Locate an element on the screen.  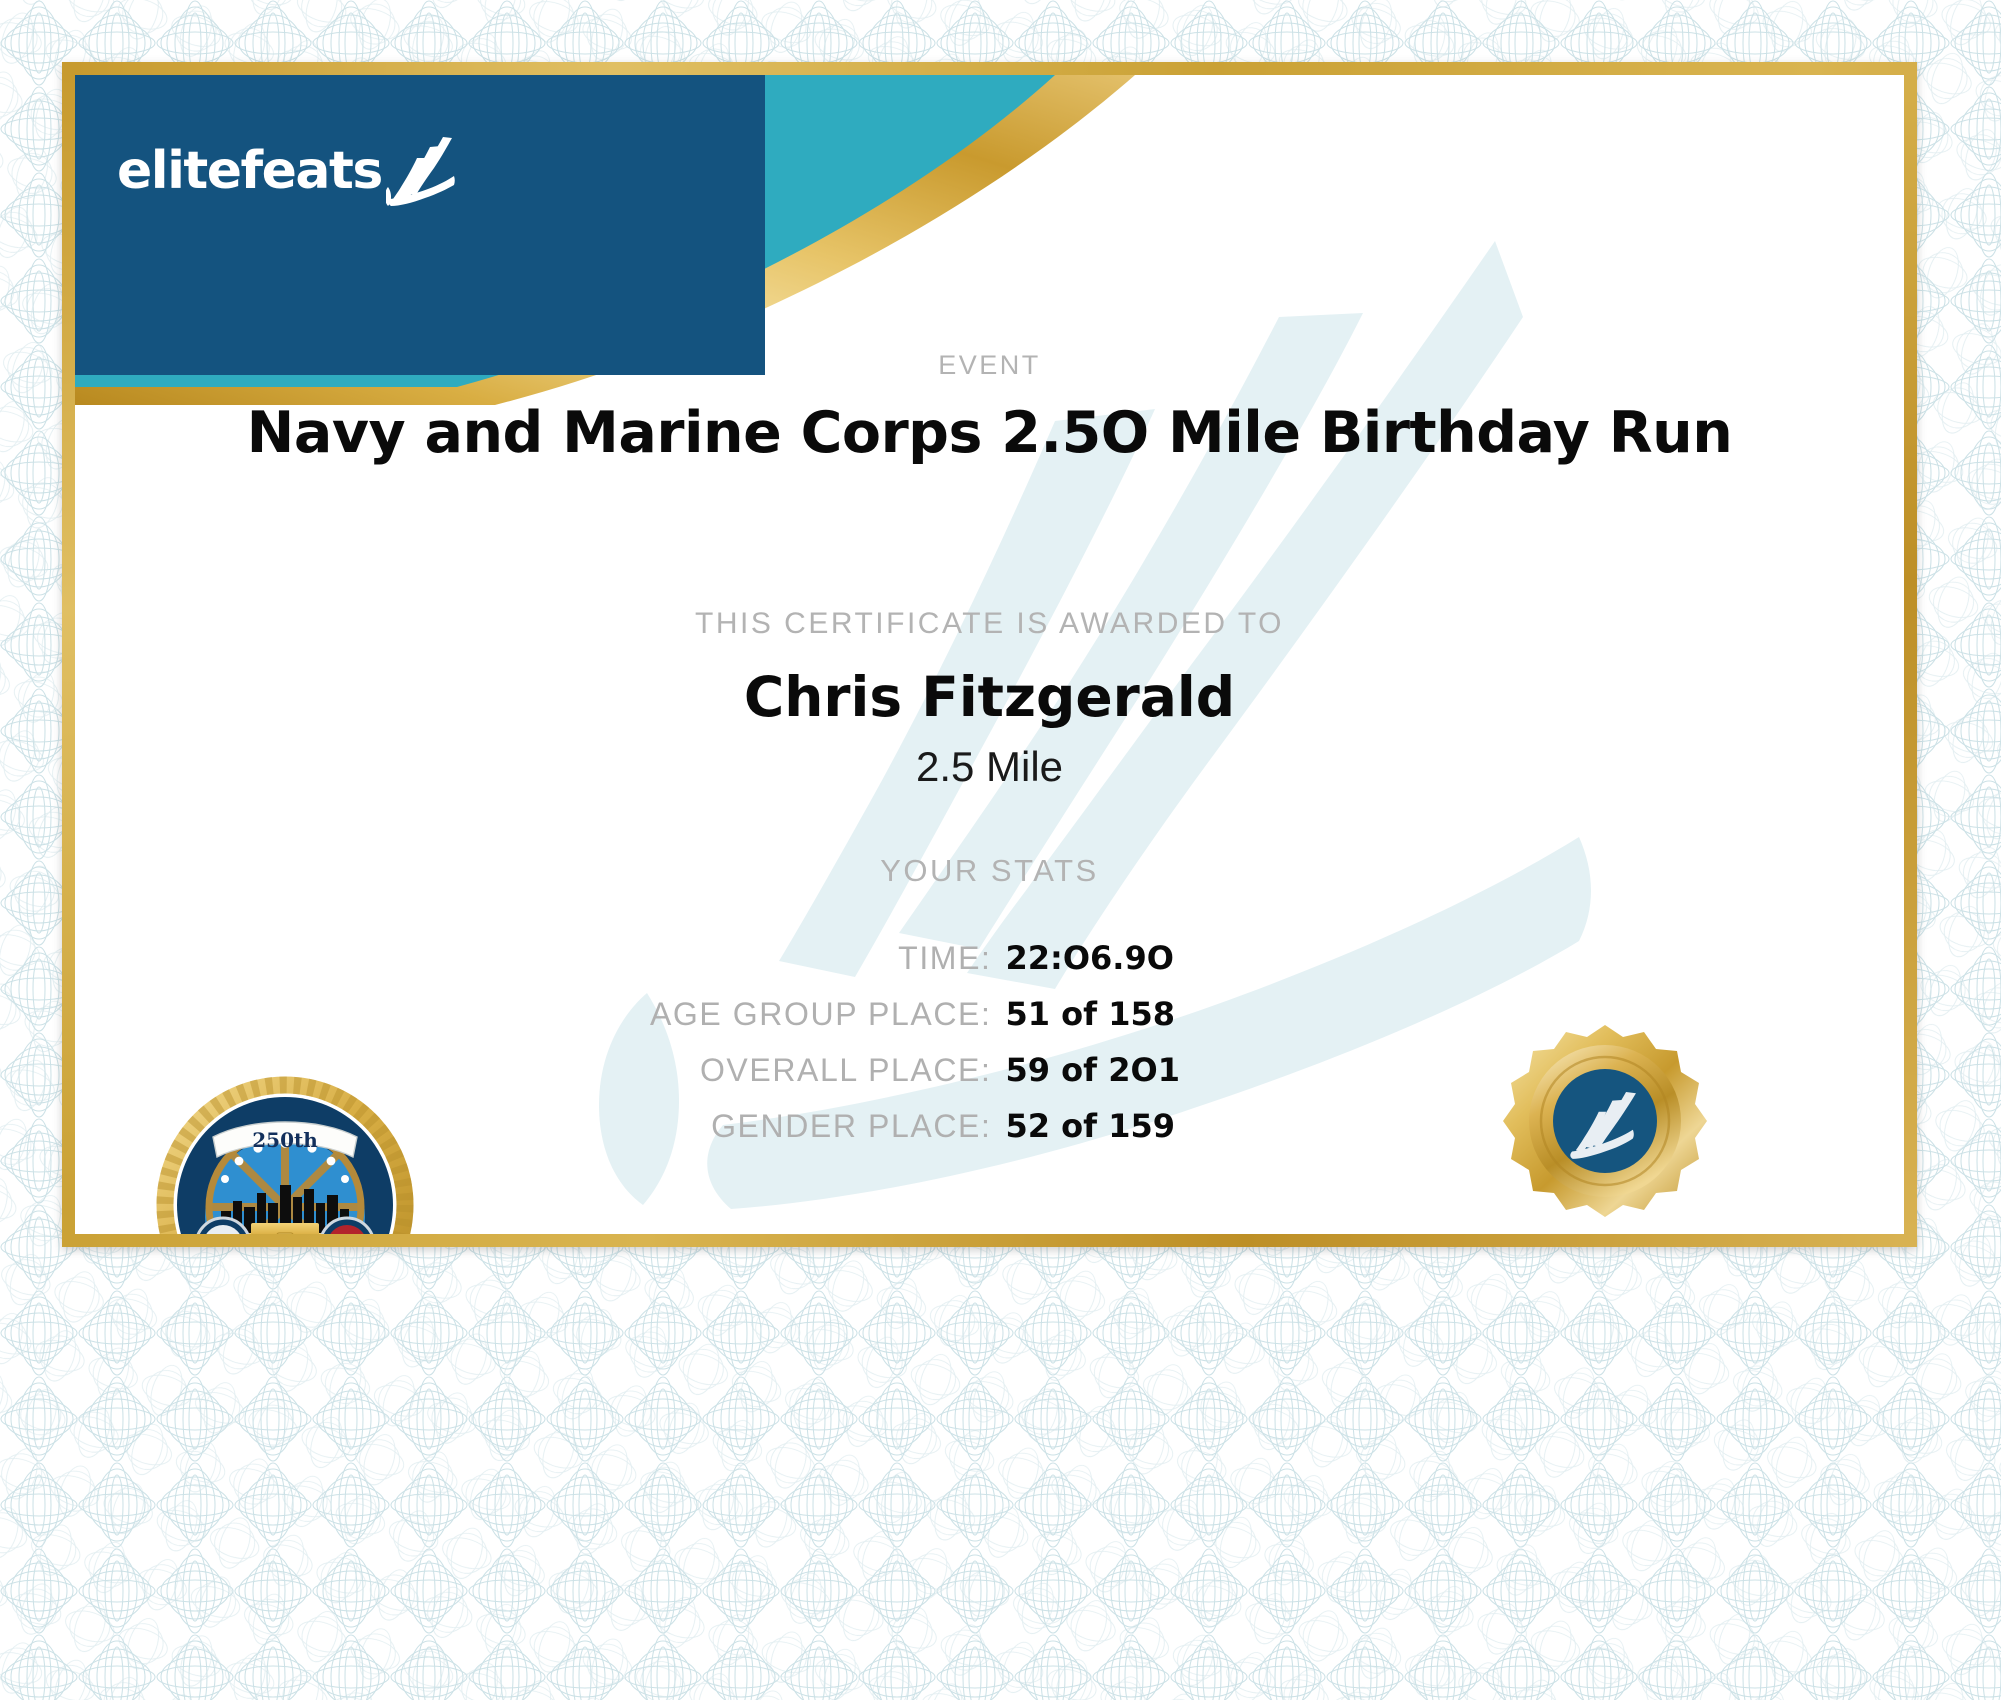
svg-text: 250th is located at coordinates (285, 1140).